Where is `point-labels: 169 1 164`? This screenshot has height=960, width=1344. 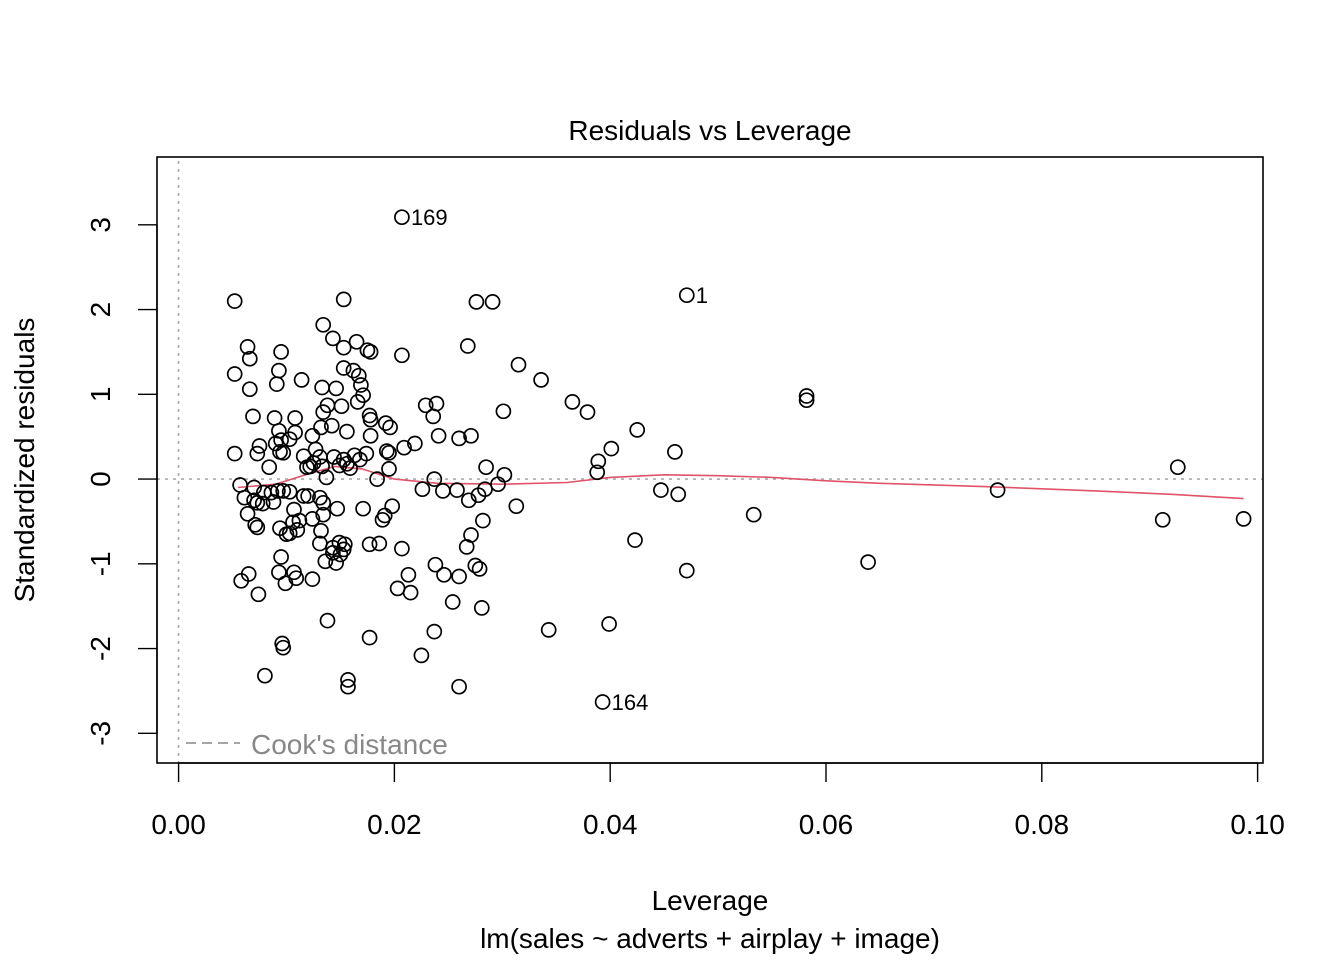
point-labels: 169 1 164 is located at coordinates (559, 460).